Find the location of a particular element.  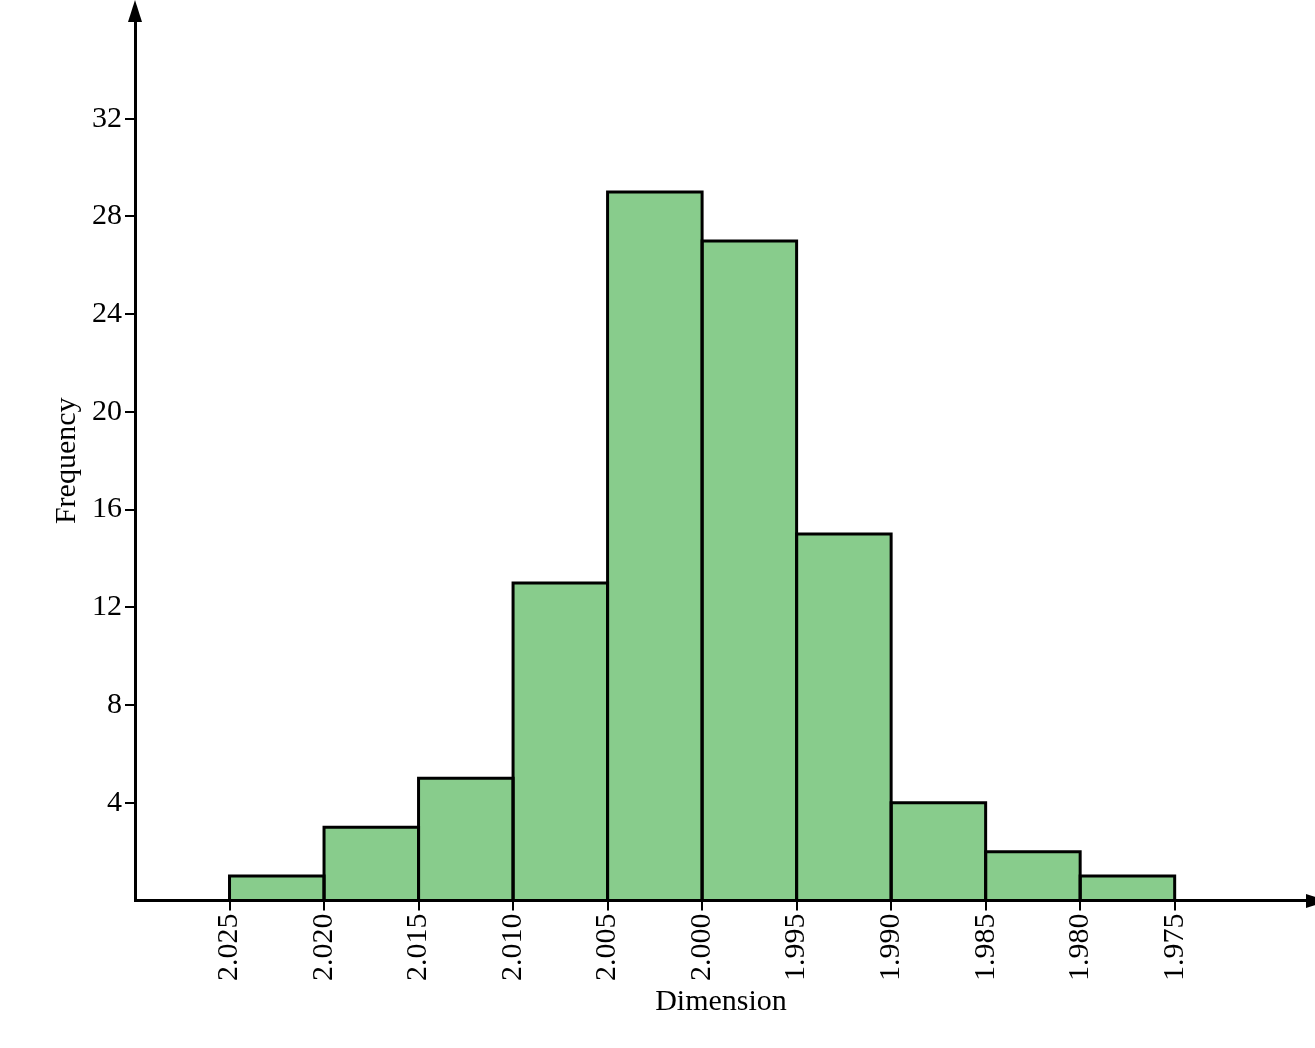

x-tick-label: 1.995 is located at coordinates (794, 947).